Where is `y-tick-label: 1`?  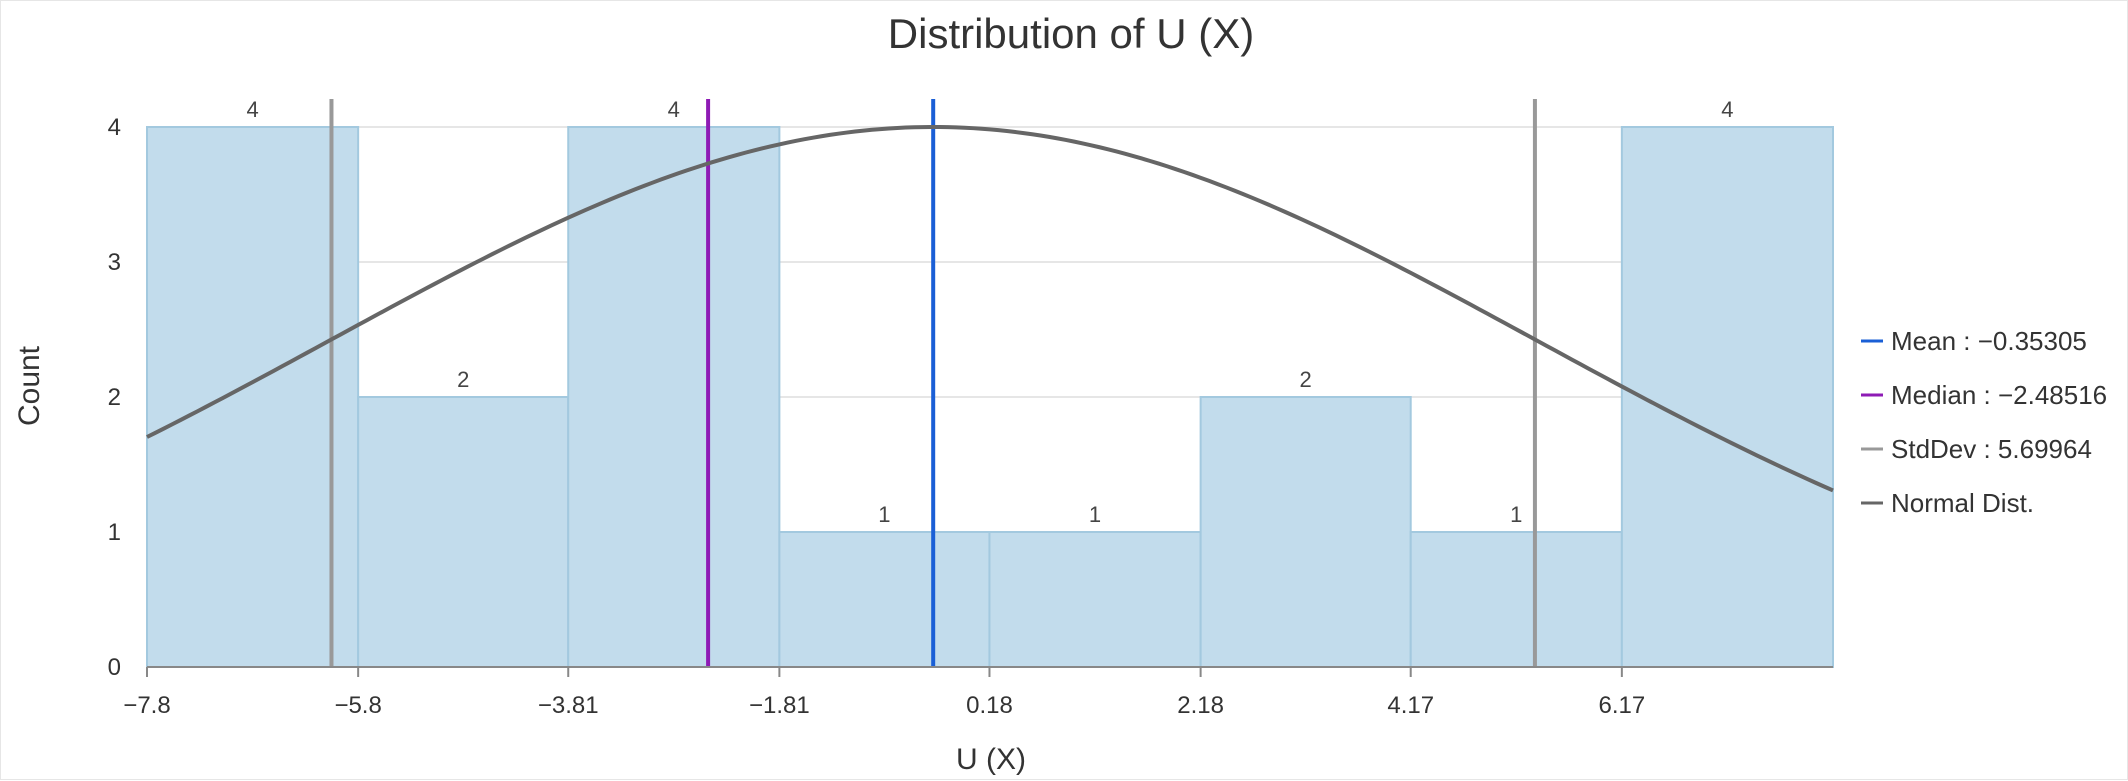
y-tick-label: 1 is located at coordinates (114, 532).